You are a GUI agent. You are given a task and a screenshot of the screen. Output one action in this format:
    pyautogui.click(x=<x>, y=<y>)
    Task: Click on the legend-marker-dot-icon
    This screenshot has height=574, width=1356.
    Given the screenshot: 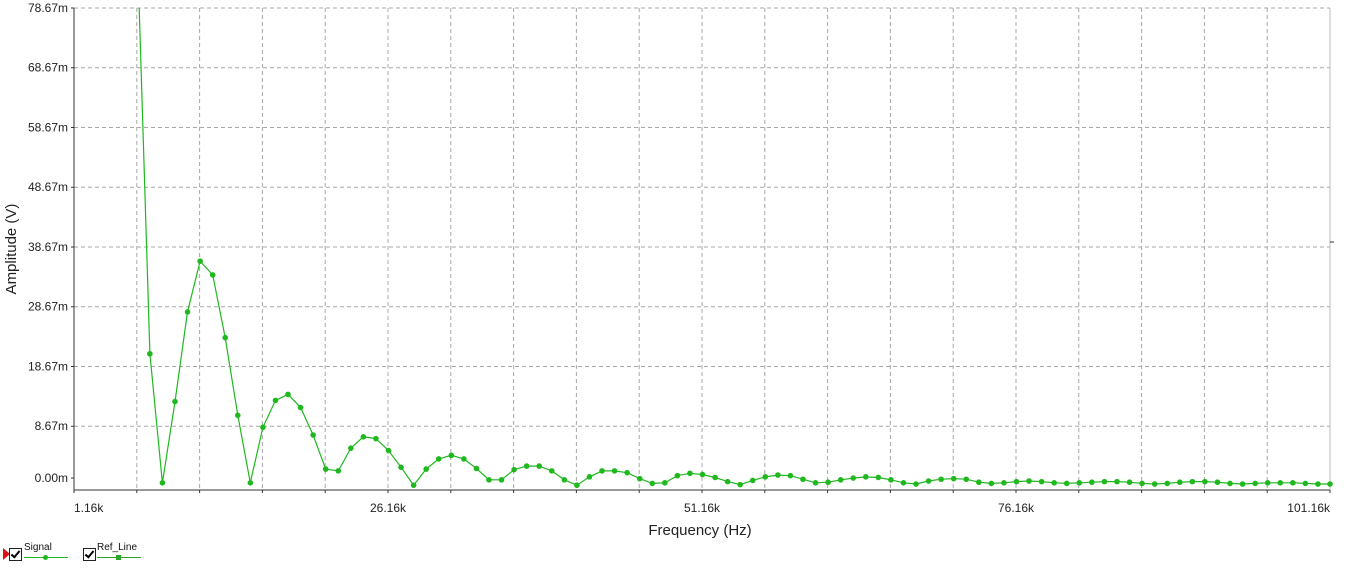 What is the action you would take?
    pyautogui.click(x=45, y=557)
    